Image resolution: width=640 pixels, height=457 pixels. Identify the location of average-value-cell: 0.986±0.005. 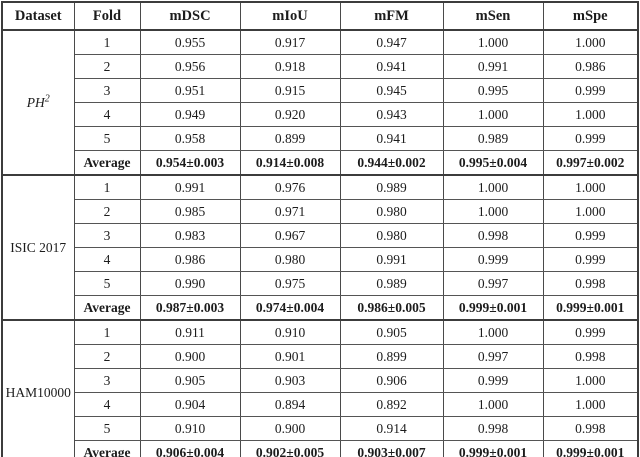
(391, 308).